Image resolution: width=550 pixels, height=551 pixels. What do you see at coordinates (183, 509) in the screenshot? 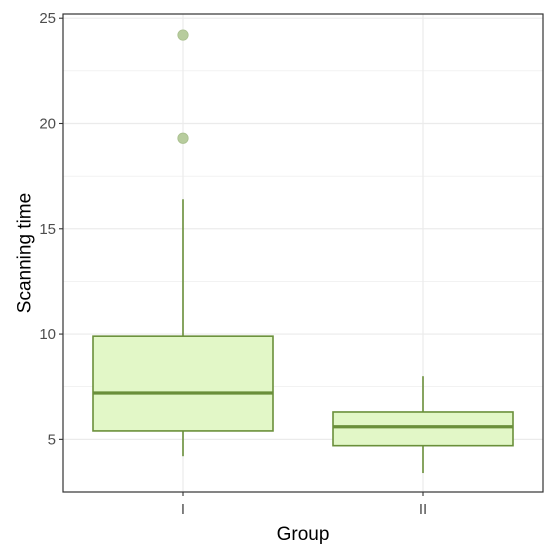
I see `x-tick-label: I` at bounding box center [183, 509].